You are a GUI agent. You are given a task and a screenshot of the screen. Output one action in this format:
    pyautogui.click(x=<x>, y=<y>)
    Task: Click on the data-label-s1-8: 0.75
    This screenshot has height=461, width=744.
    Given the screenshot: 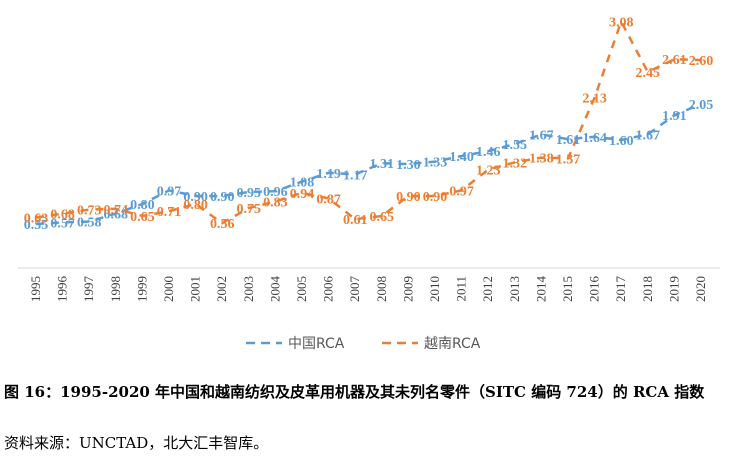 What is the action you would take?
    pyautogui.click(x=249, y=209)
    